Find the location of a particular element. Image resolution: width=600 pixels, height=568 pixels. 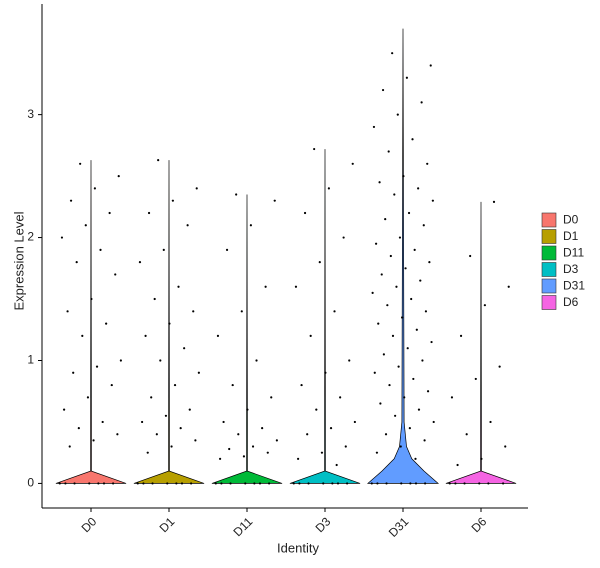

y-tick-label: 2 is located at coordinates (30, 237).